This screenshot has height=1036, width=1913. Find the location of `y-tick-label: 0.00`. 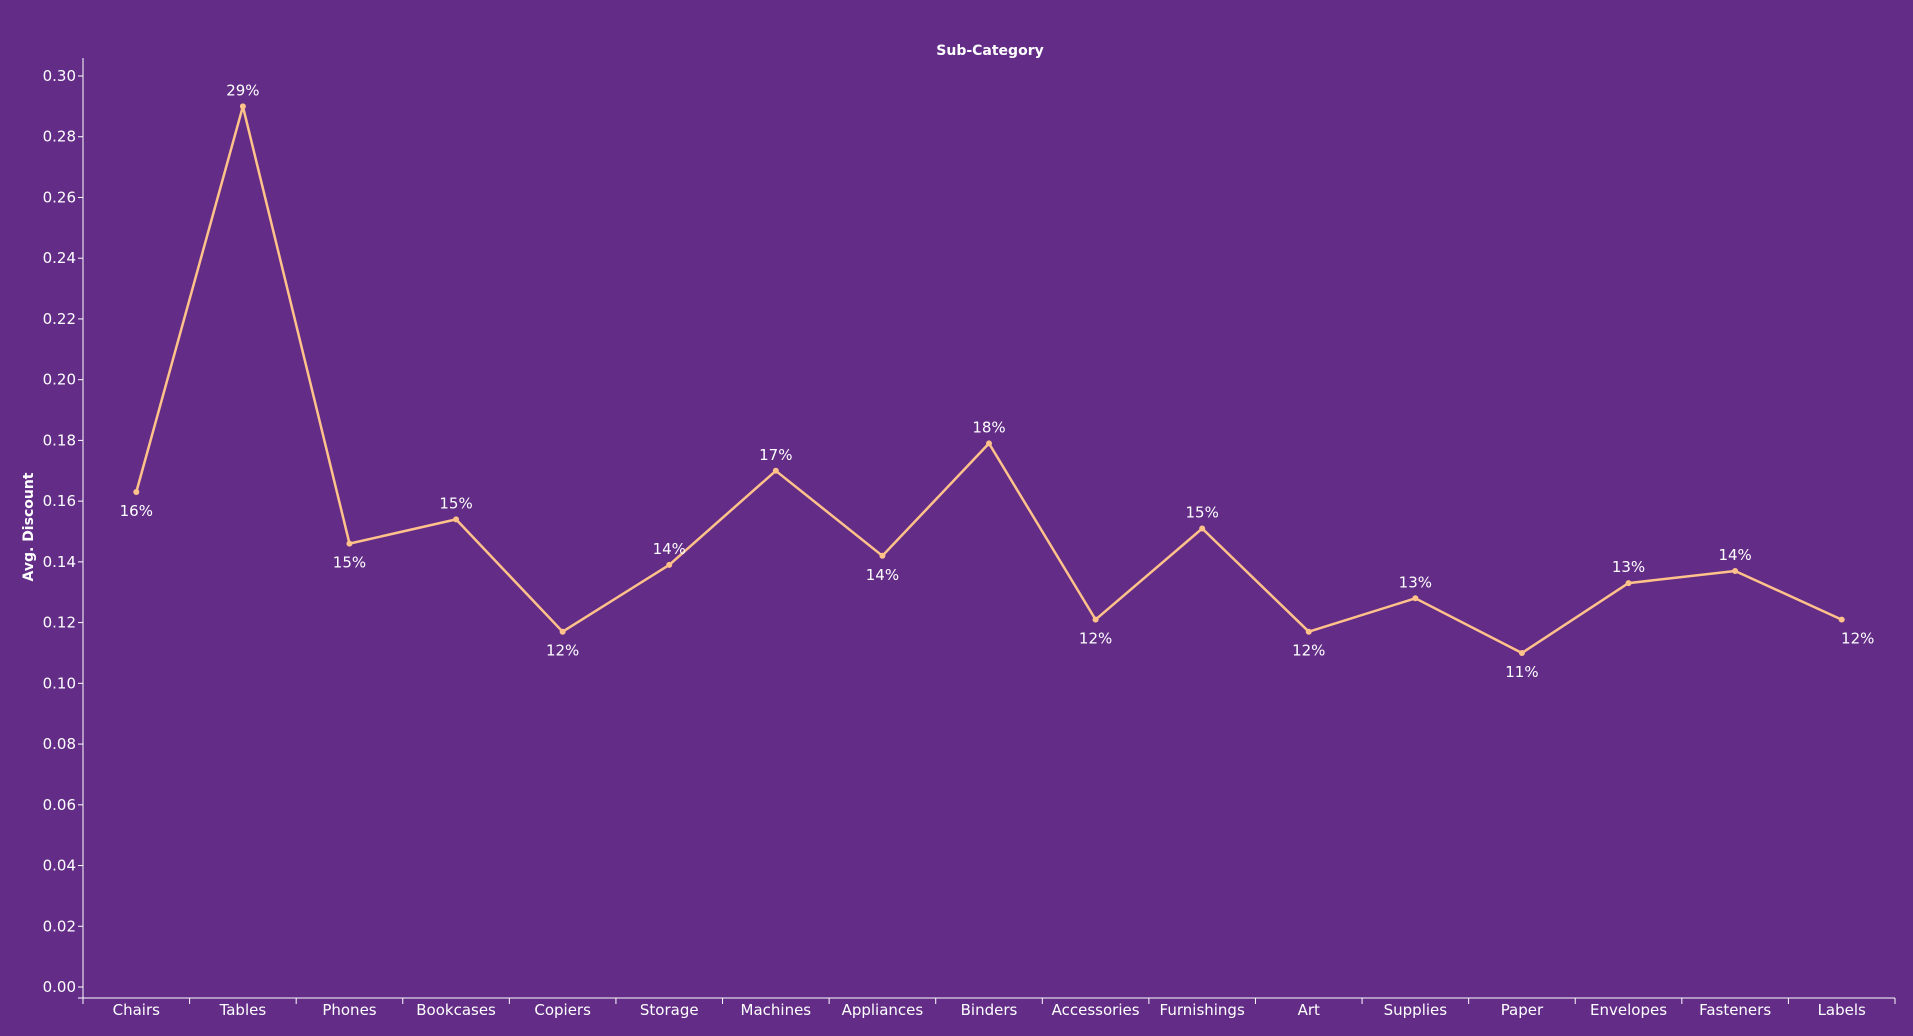

y-tick-label: 0.00 is located at coordinates (59, 987).